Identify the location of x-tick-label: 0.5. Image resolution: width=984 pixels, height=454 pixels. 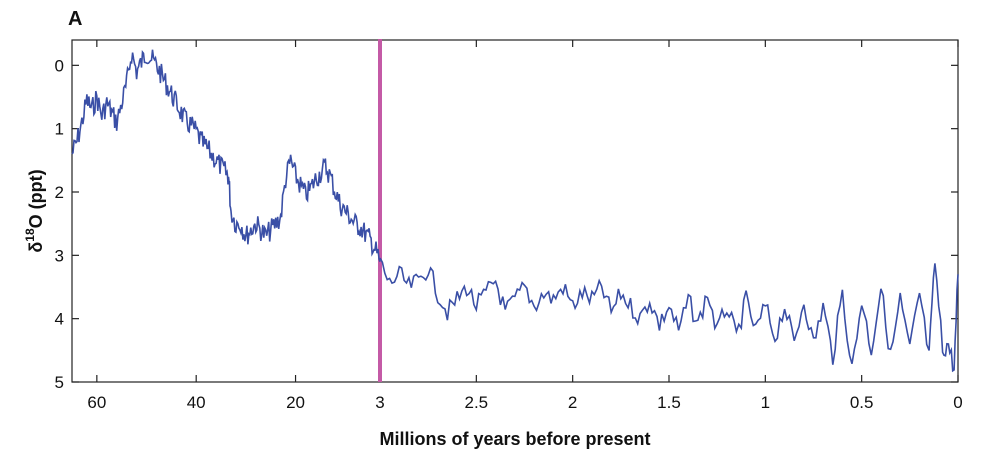
(862, 402).